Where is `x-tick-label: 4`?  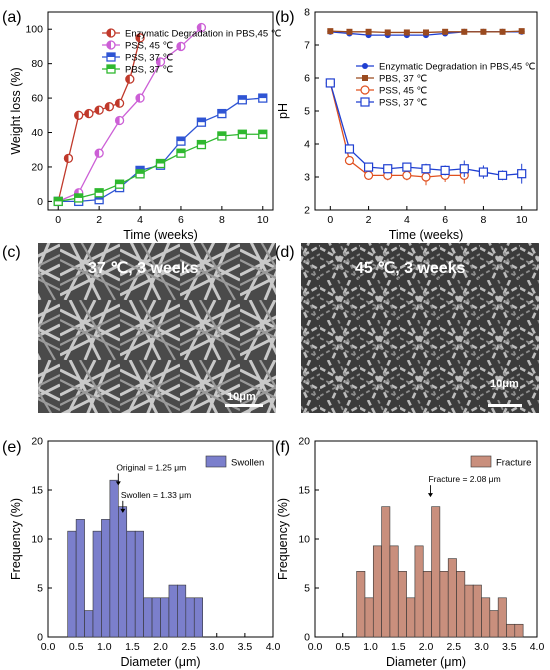
x-tick-label: 4 is located at coordinates (407, 220).